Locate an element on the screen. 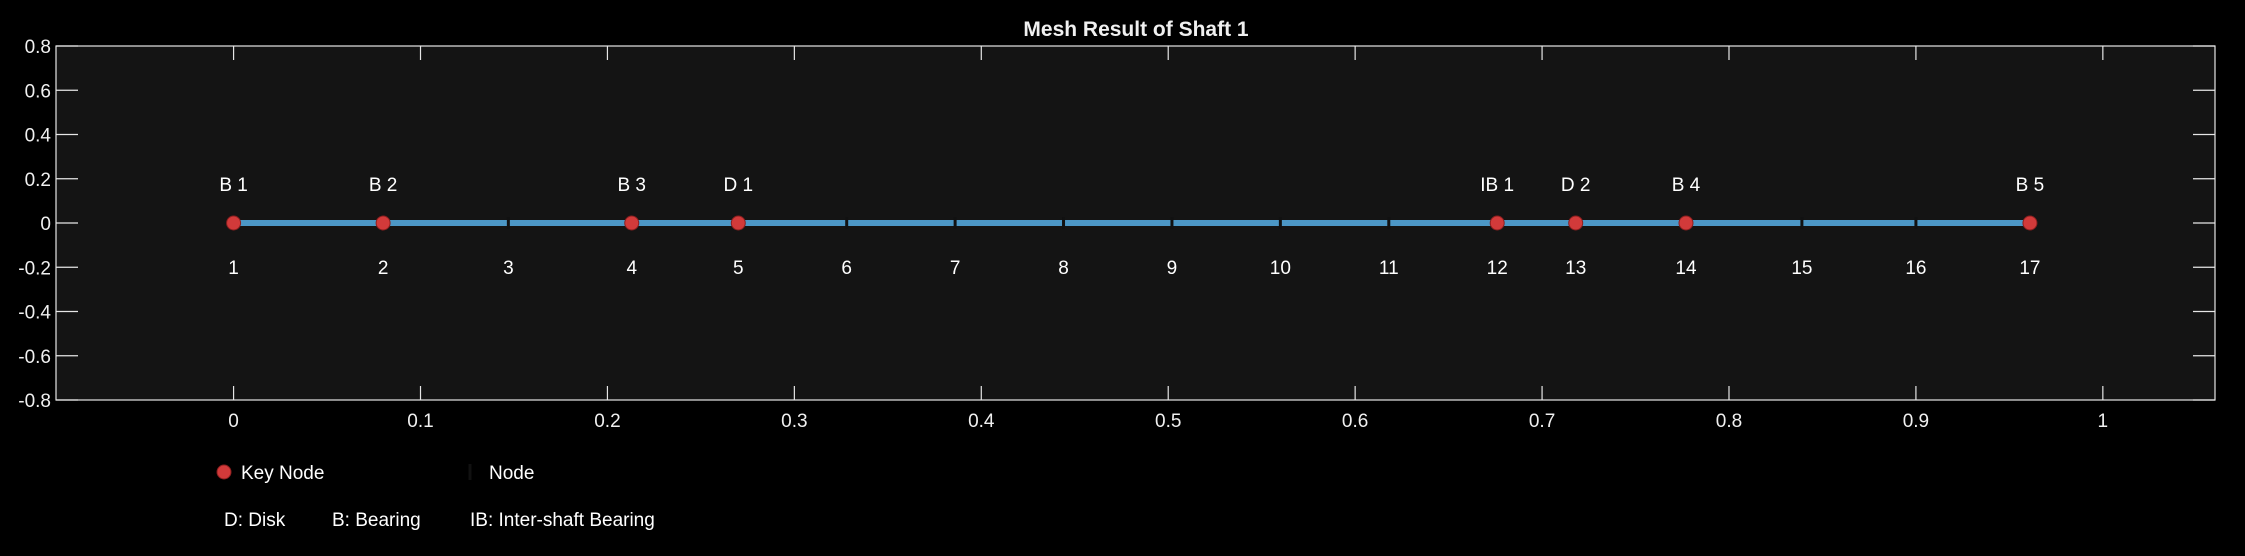 Image resolution: width=2245 pixels, height=556 pixels. x-tick-label: 0.1 is located at coordinates (420, 421).